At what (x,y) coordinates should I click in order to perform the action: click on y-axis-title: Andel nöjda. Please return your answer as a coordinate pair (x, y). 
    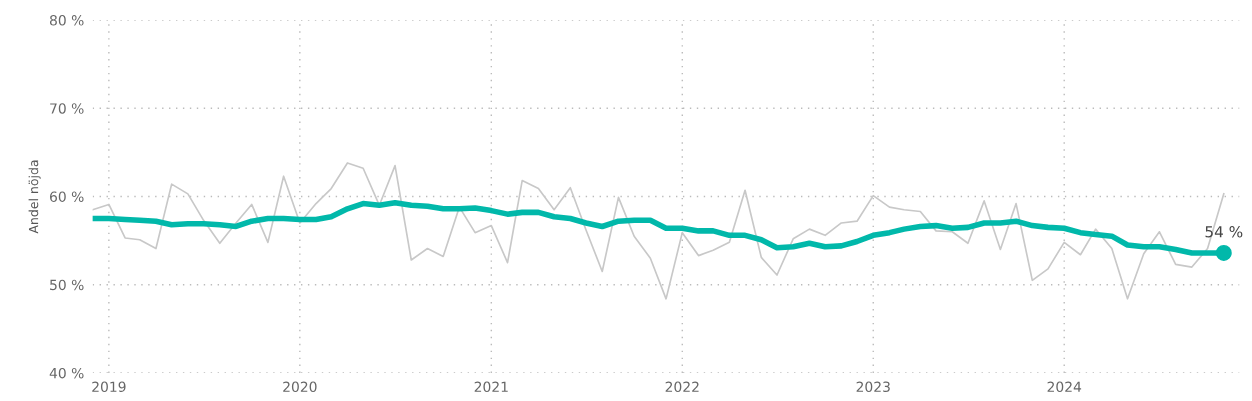
    Looking at the image, I should click on (34, 197).